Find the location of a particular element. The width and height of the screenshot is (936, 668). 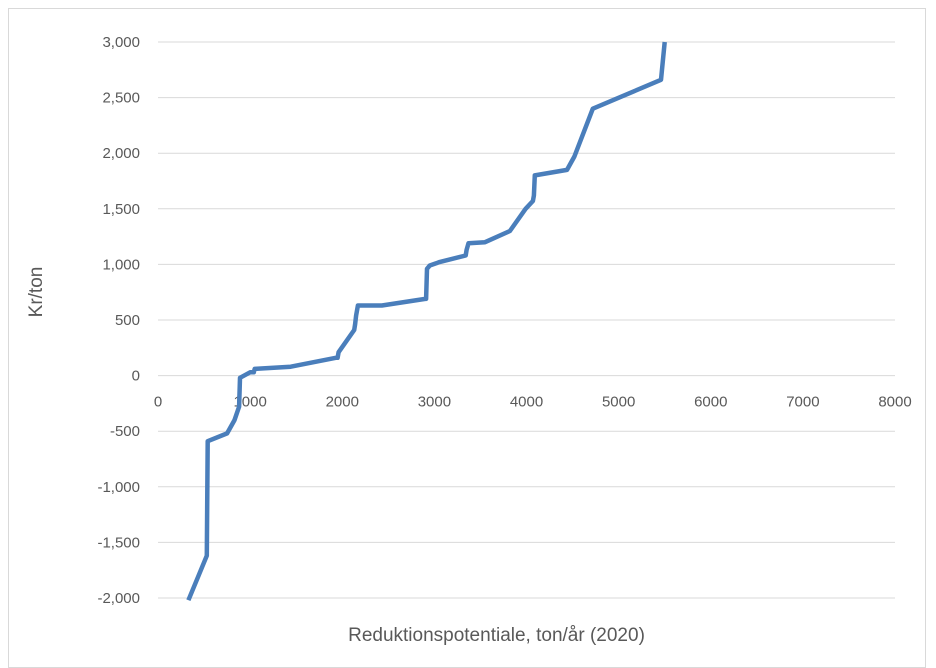

x-tick-label: 7000 is located at coordinates (802, 402).